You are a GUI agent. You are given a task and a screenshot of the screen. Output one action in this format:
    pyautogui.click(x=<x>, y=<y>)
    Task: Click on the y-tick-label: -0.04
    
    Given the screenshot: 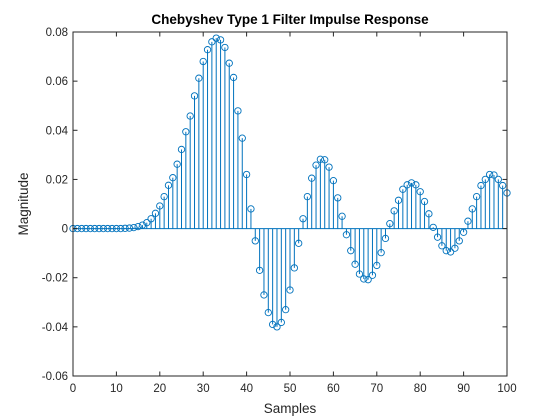 What is the action you would take?
    pyautogui.click(x=55, y=328)
    